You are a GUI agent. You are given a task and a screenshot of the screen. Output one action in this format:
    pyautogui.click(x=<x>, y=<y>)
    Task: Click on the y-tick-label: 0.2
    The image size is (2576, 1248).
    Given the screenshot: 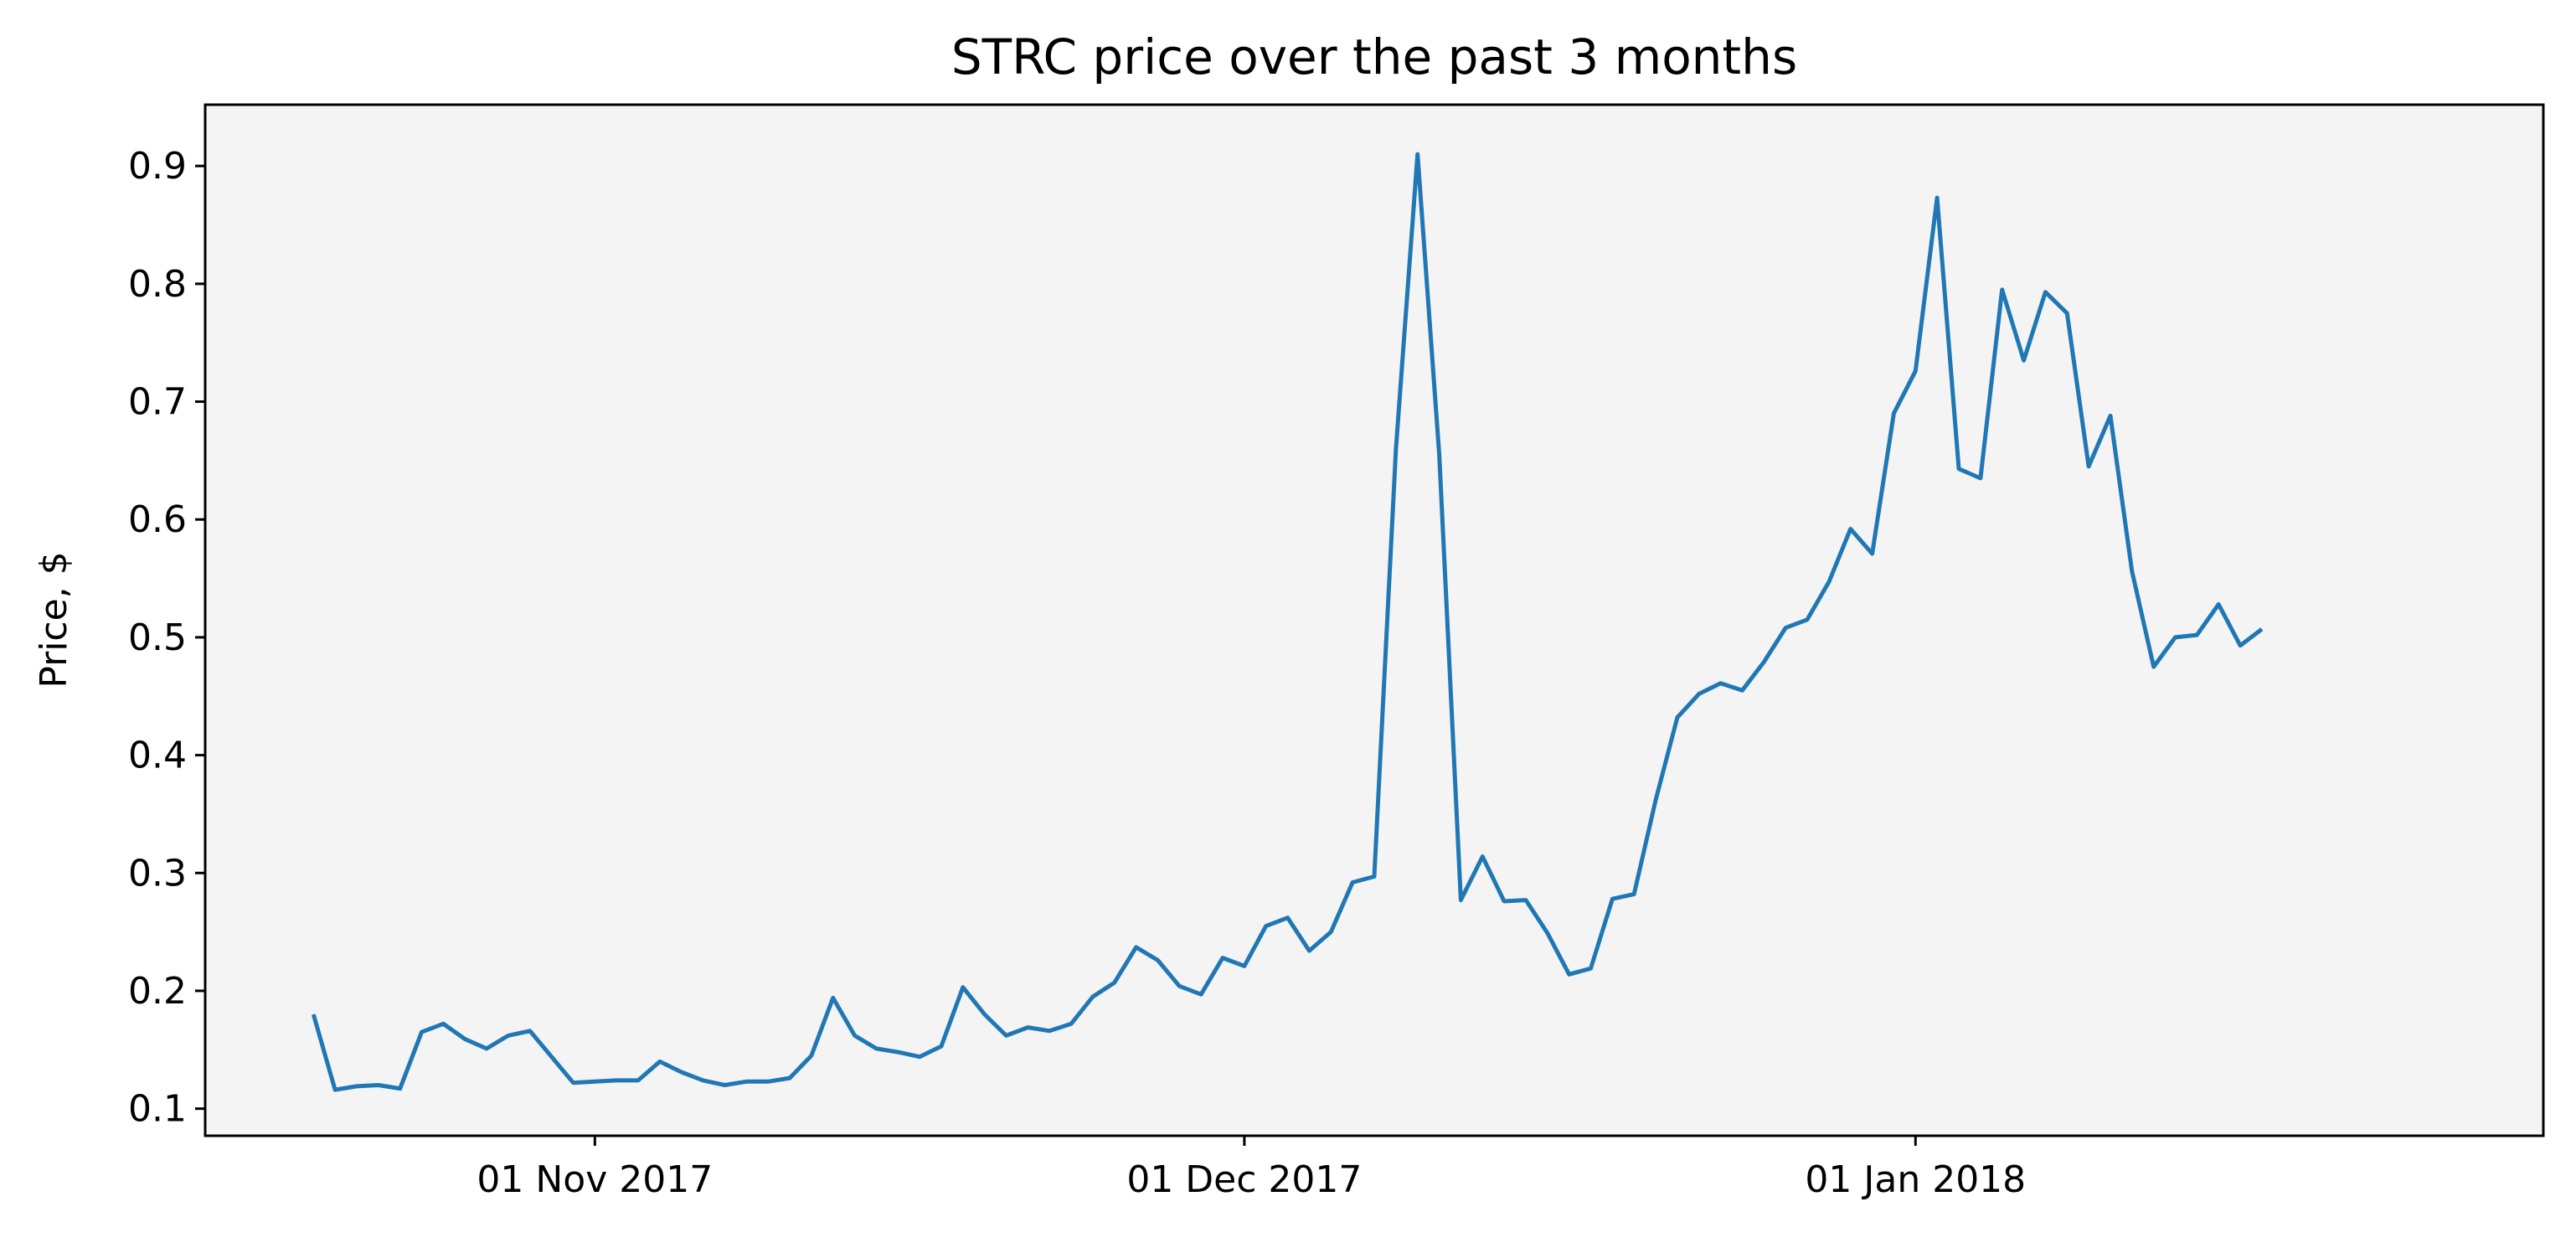 What is the action you would take?
    pyautogui.click(x=157, y=992)
    